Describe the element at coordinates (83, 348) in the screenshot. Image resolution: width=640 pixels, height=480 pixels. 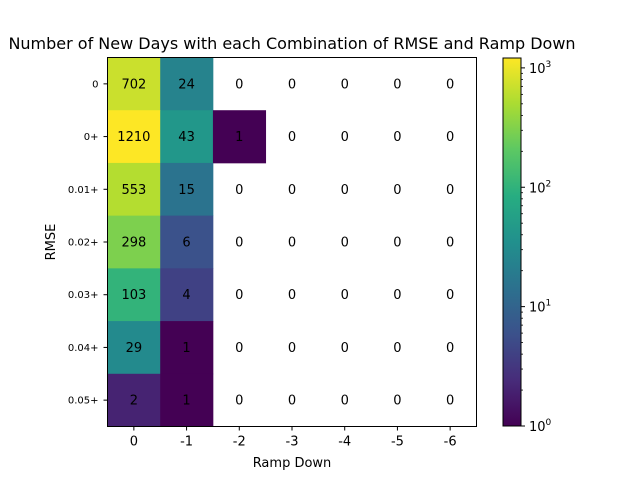
I see `y-tick-label: 0.04+` at that location.